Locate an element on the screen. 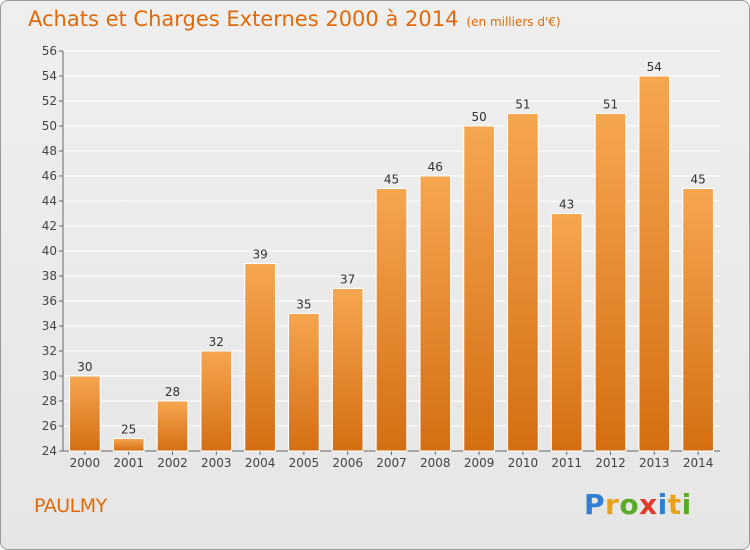  x-tick-label: 2002 is located at coordinates (172, 463).